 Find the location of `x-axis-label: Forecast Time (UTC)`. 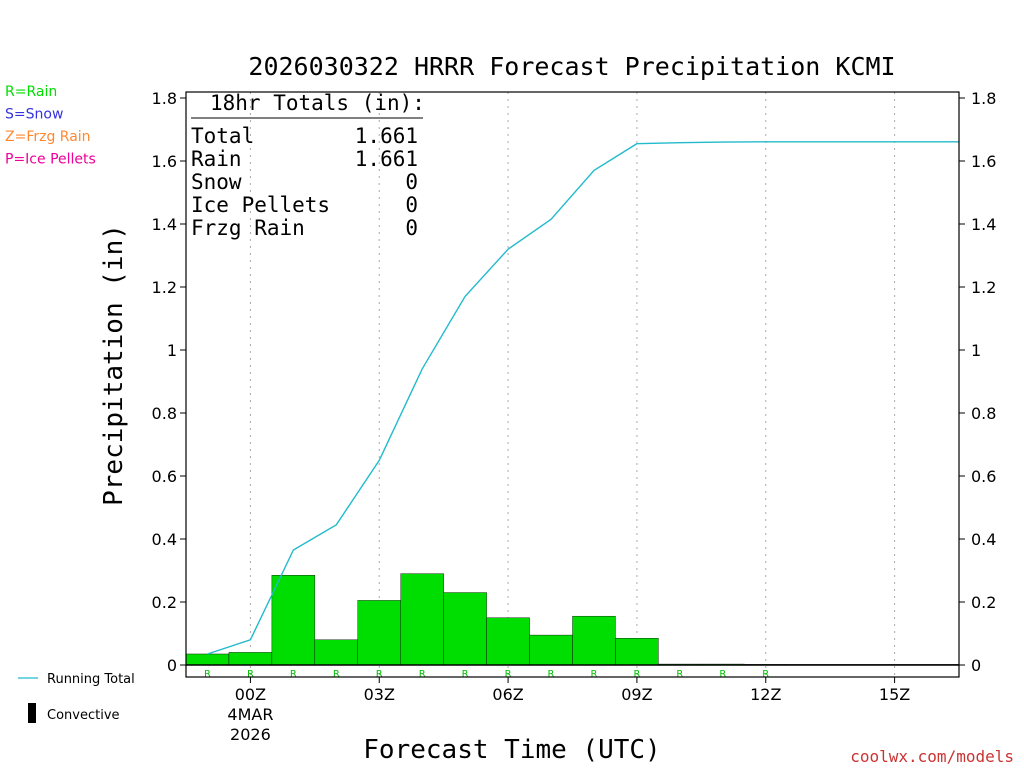

x-axis-label: Forecast Time (UTC) is located at coordinates (511, 750).